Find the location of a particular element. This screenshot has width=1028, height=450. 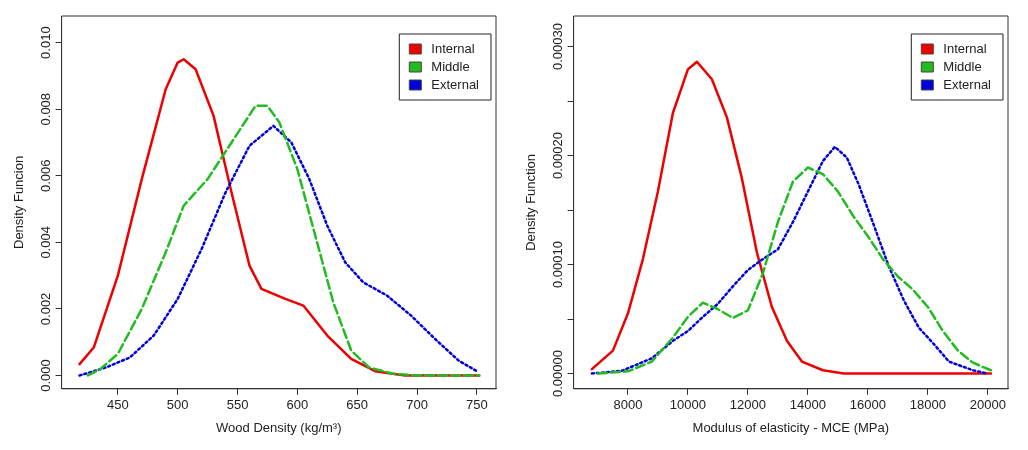

x-tick-label: 10000 is located at coordinates (687, 405).